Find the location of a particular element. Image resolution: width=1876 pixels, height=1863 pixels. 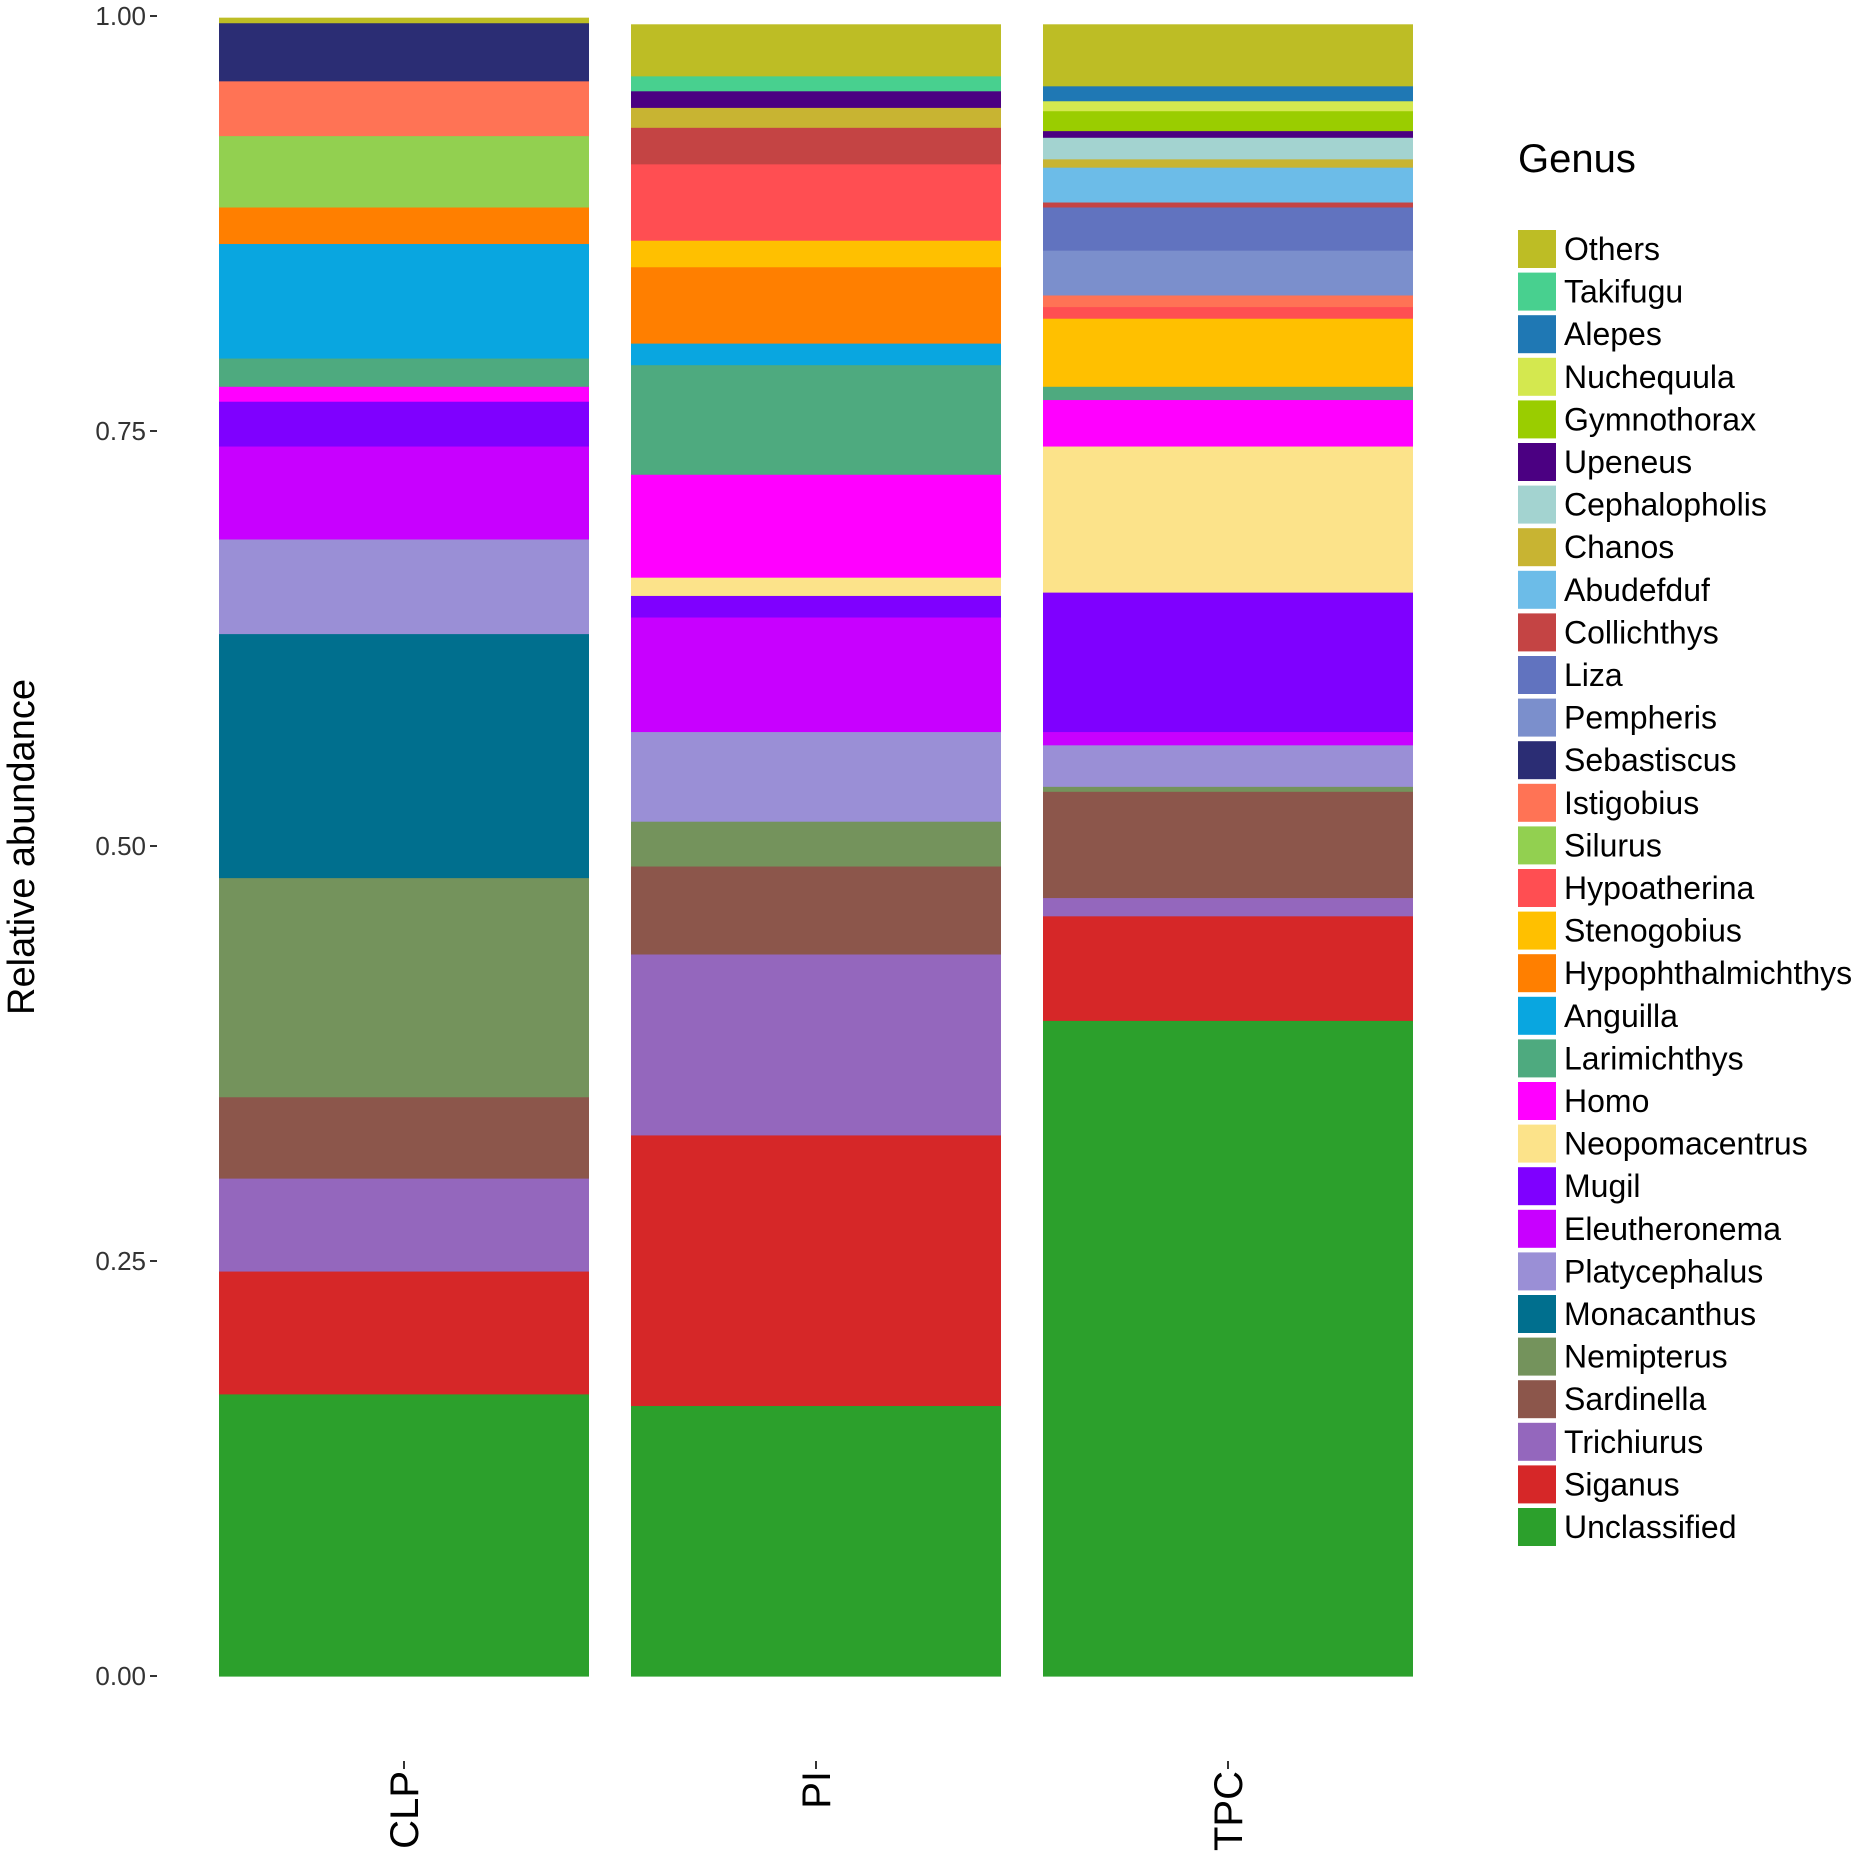

bar-segment-pi-unclassified is located at coordinates (816, 1541).